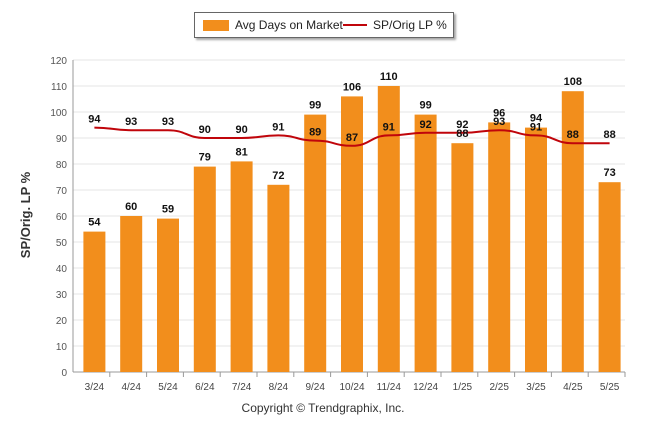 Image resolution: width=646 pixels, height=434 pixels. What do you see at coordinates (279, 387) in the screenshot?
I see `x-tick-label: 8/24` at bounding box center [279, 387].